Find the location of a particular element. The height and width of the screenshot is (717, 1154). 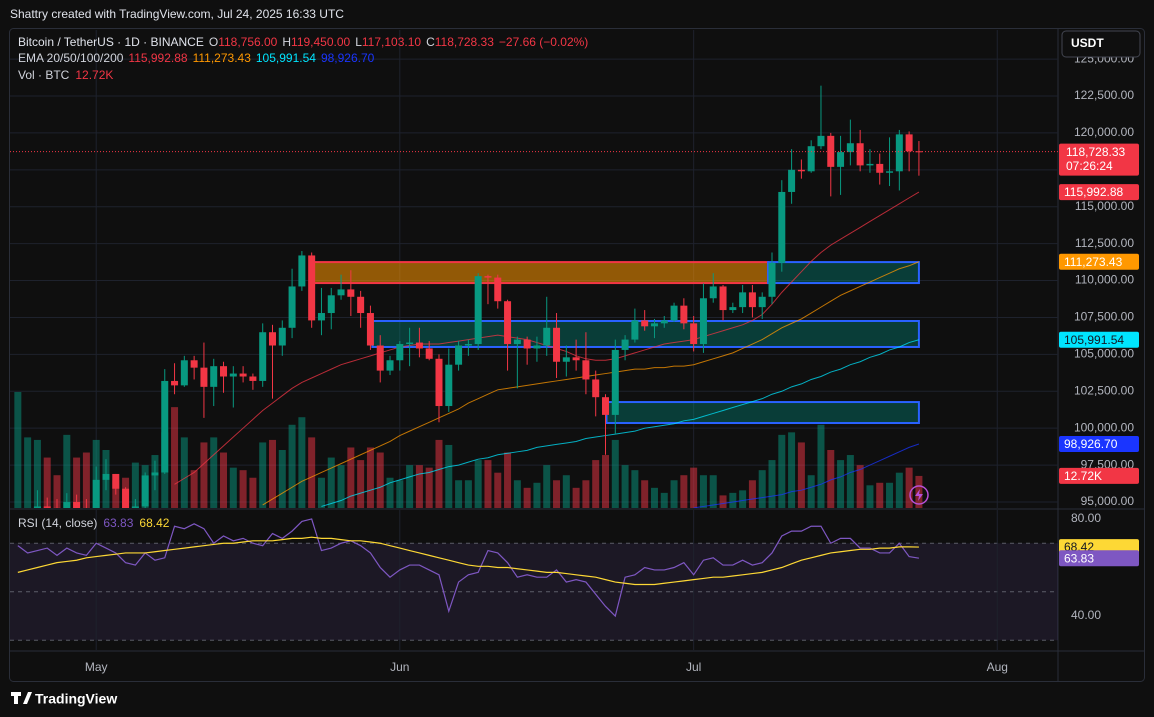

alert-bolt is located at coordinates (919, 495).